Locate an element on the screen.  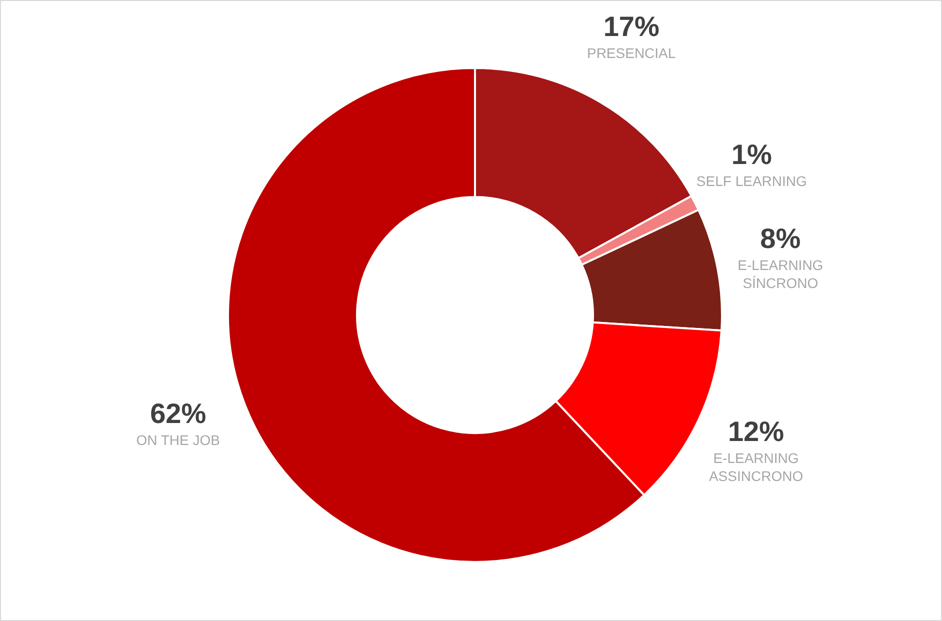
slice-label: ON THE JOB is located at coordinates (178, 440).